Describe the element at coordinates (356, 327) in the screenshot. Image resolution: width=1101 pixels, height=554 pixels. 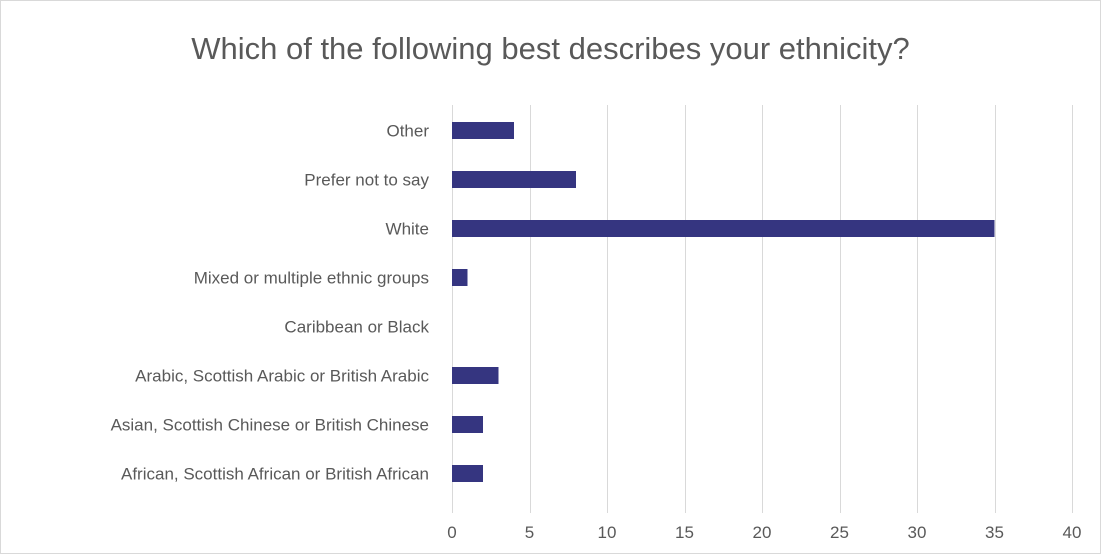
I see `category-label-4: Caribbean or Black` at that location.